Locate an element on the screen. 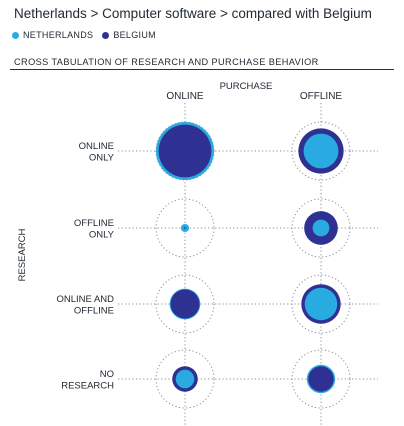 The width and height of the screenshot is (404, 426). guide-circle-r2-c1 is located at coordinates (321, 304).